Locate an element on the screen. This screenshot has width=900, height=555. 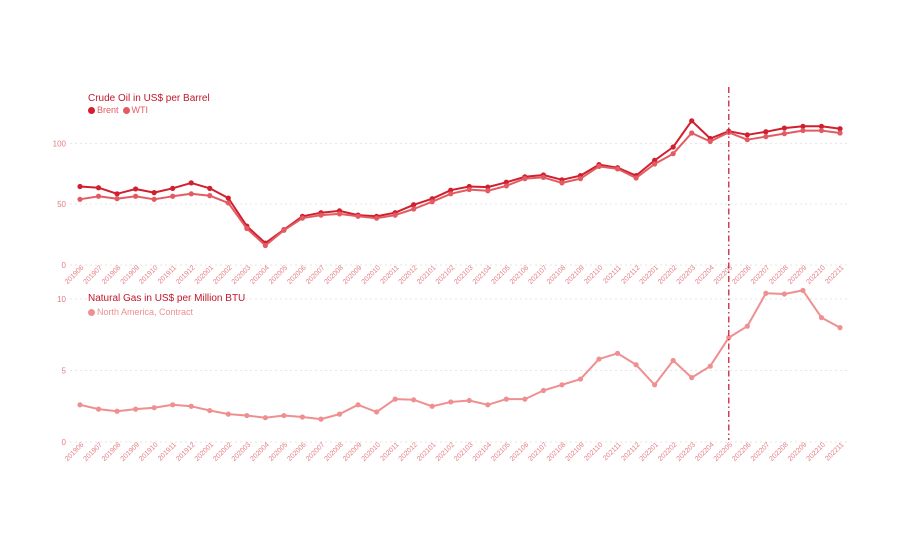
x-tick-label: 202112 is located at coordinates (630, 274).